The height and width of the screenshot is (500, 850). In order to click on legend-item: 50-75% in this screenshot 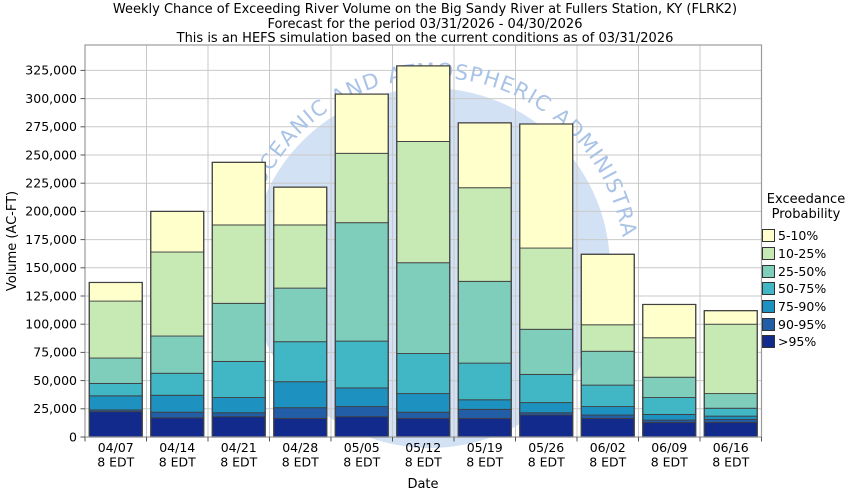, I will do `click(806, 289)`.